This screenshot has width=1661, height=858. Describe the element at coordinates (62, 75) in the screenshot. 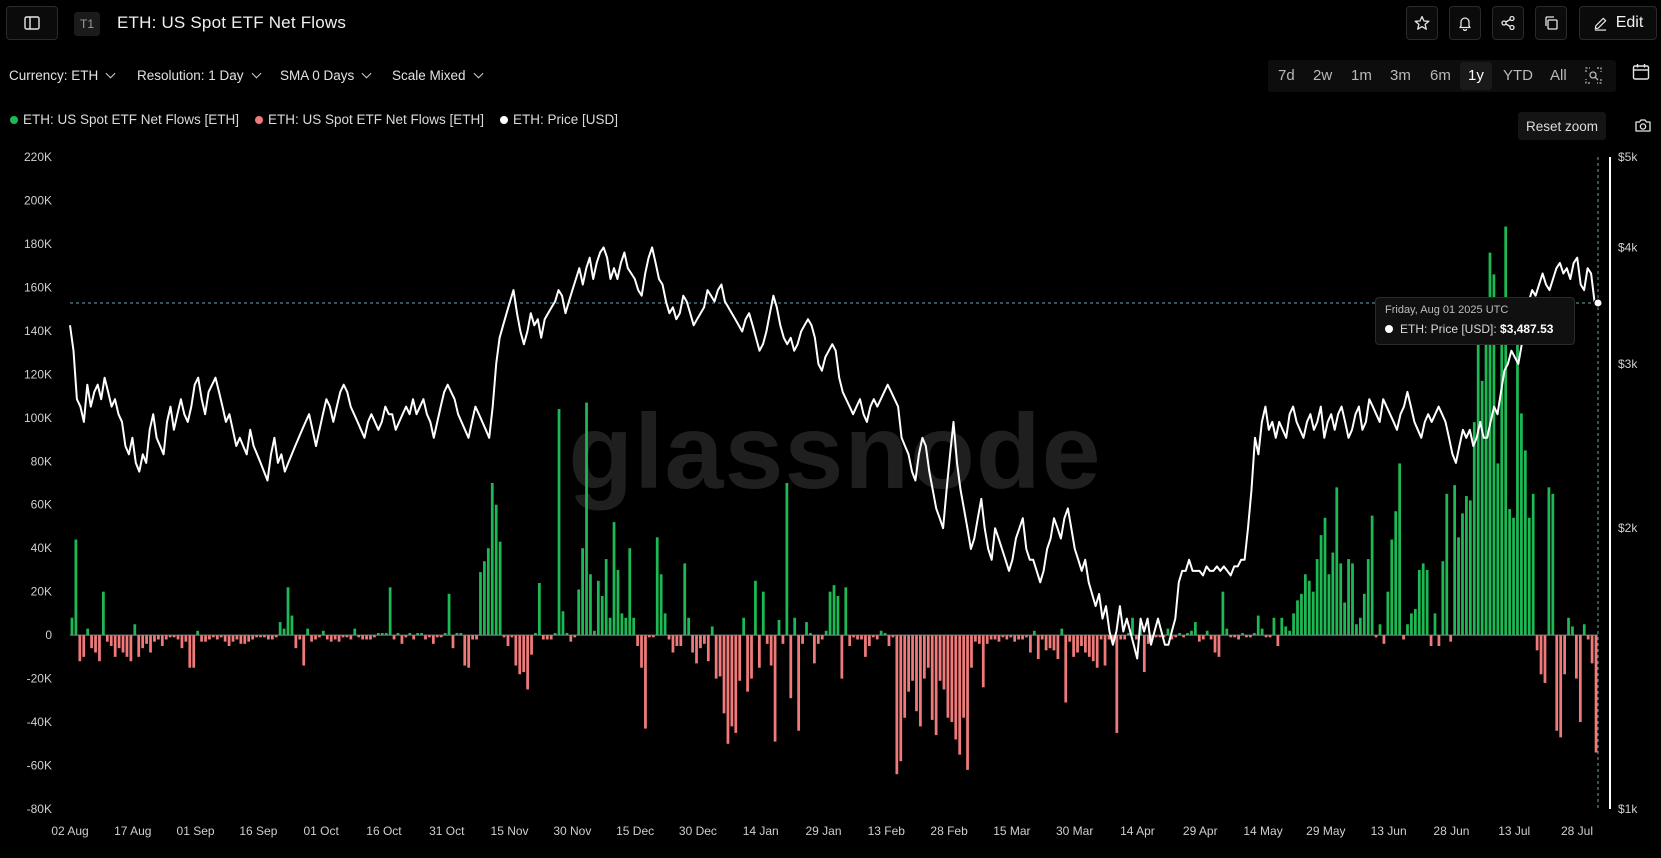

I see `currency-select: Currency: ETH` at that location.